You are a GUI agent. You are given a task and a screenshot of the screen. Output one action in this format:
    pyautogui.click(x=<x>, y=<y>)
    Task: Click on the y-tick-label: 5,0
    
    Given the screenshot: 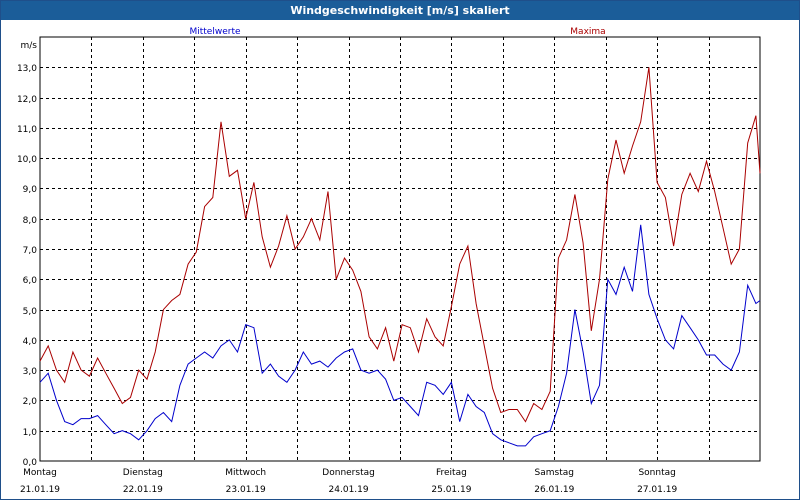 What is the action you would take?
    pyautogui.click(x=30, y=312)
    